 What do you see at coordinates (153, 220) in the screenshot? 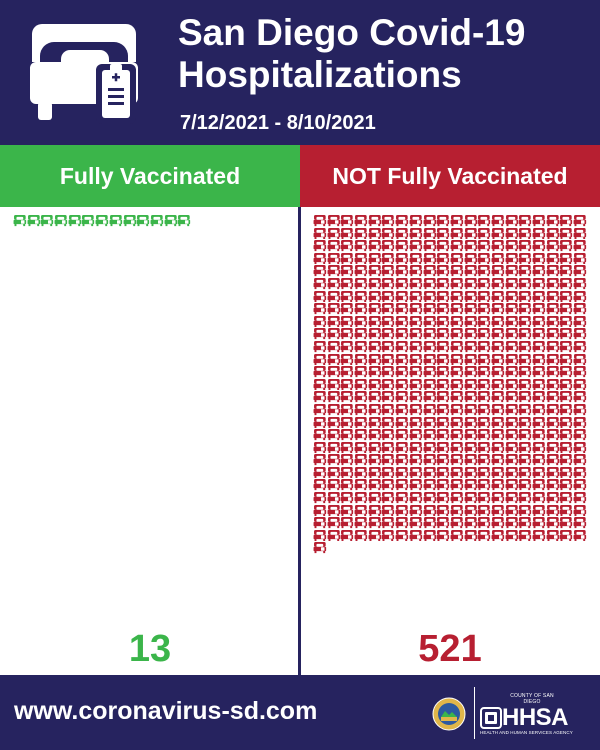
I see `fully-vaccinated-panel` at bounding box center [153, 220].